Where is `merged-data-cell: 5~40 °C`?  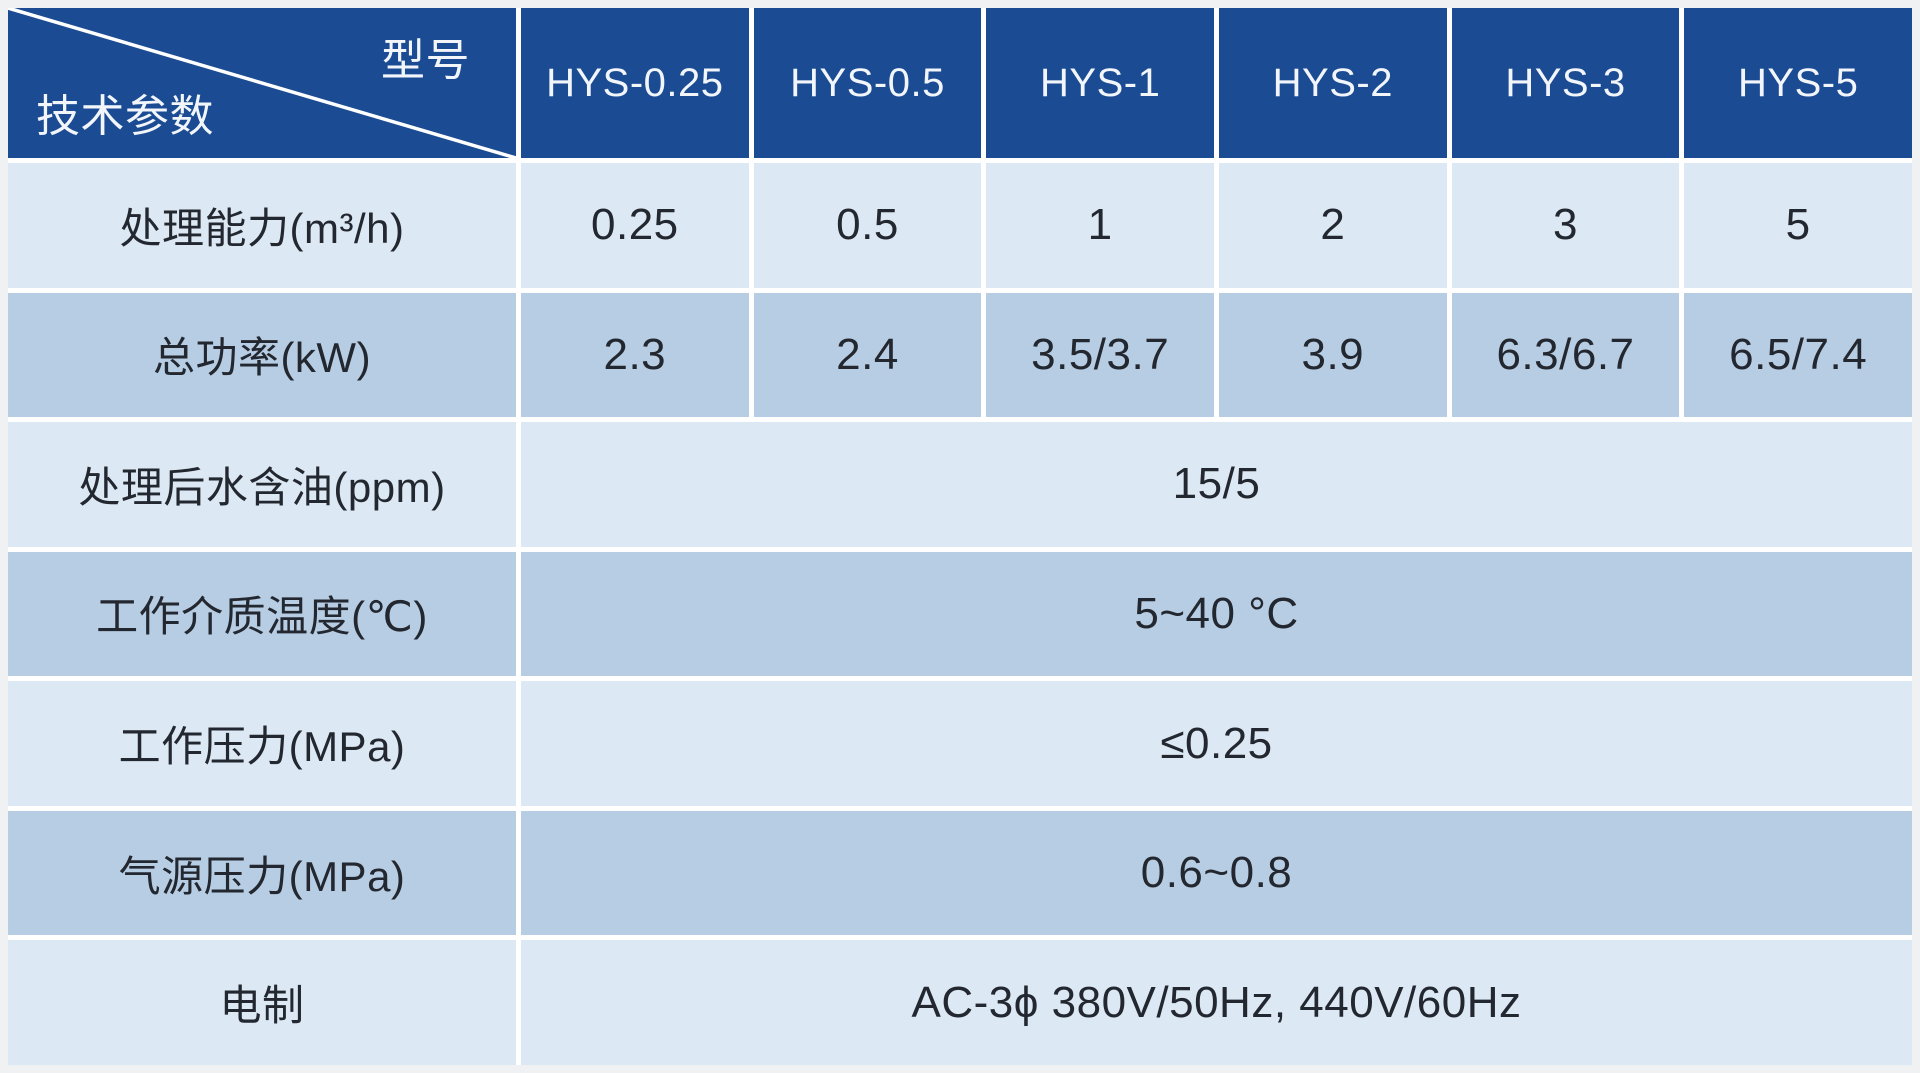 merged-data-cell: 5~40 °C is located at coordinates (1216, 614).